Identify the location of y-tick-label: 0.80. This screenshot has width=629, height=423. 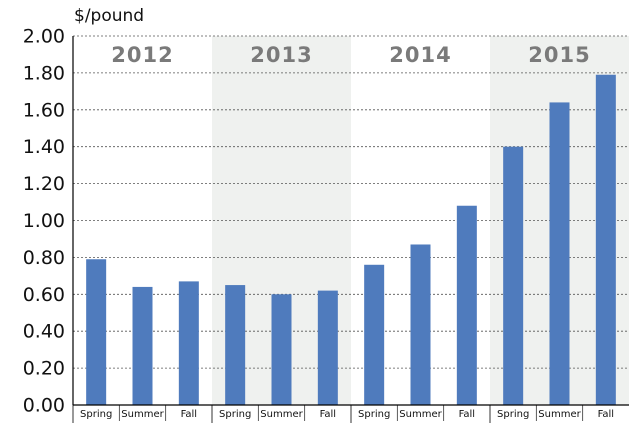
(44, 258).